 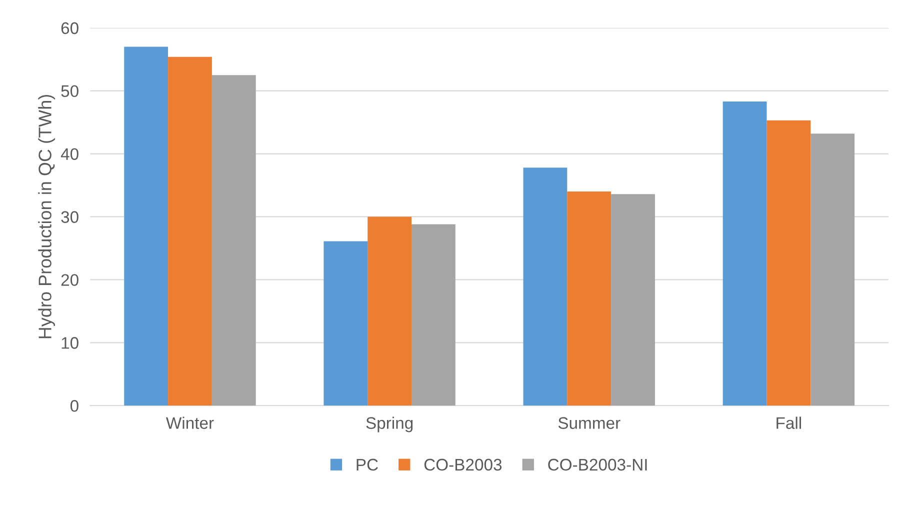 What do you see at coordinates (70, 343) in the screenshot?
I see `y-tick-label: 10` at bounding box center [70, 343].